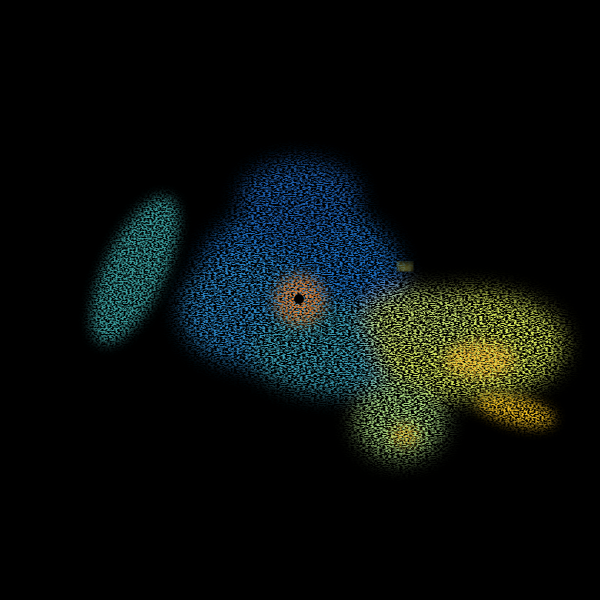  Describe the element at coordinates (515, 410) in the screenshot. I see `core-southeast` at that location.